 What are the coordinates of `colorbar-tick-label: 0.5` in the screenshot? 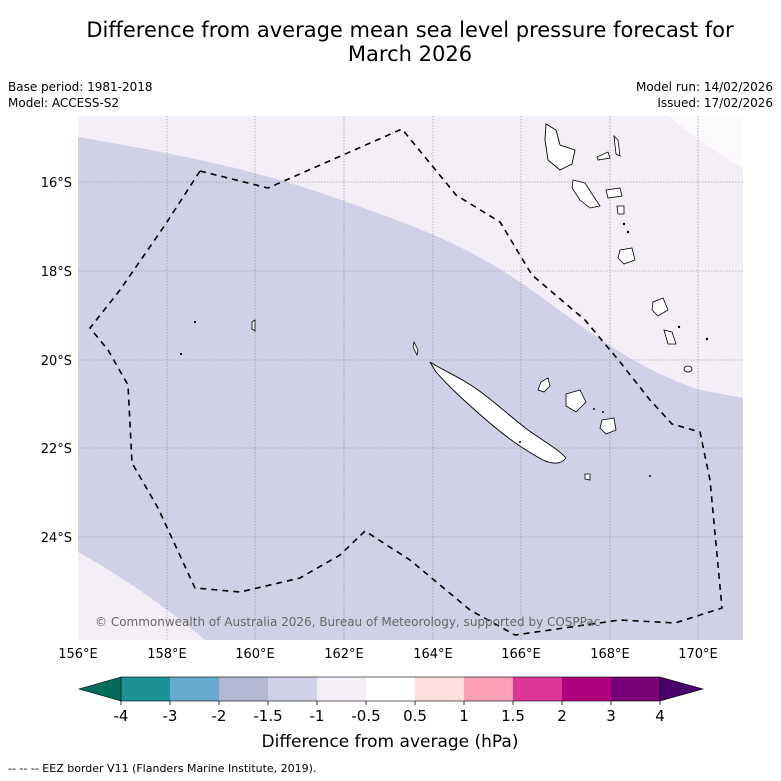 It's located at (415, 716).